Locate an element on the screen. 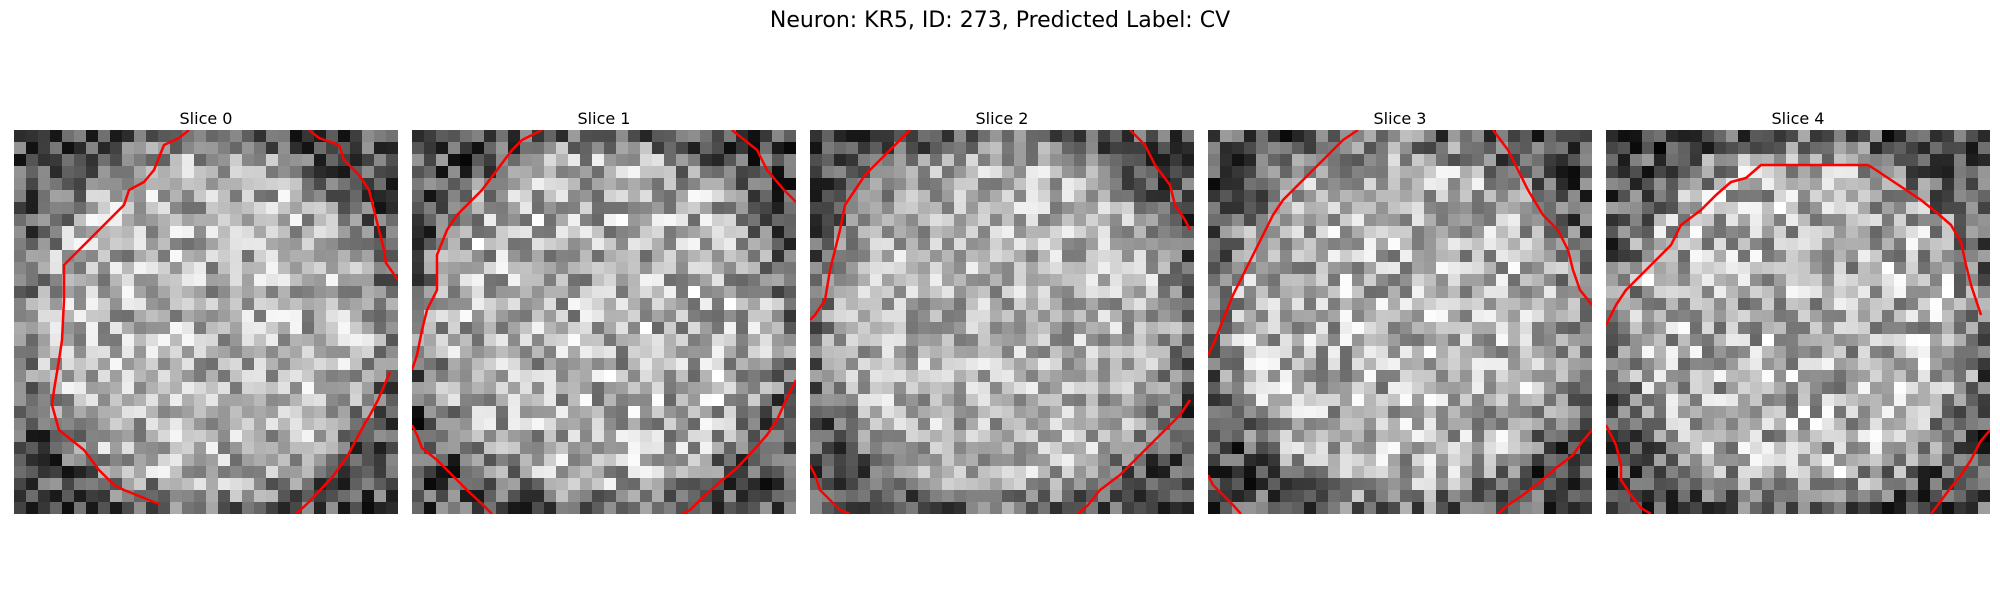 Image resolution: width=2000 pixels, height=600 pixels. slice-title: Slice 2 is located at coordinates (1002, 118).